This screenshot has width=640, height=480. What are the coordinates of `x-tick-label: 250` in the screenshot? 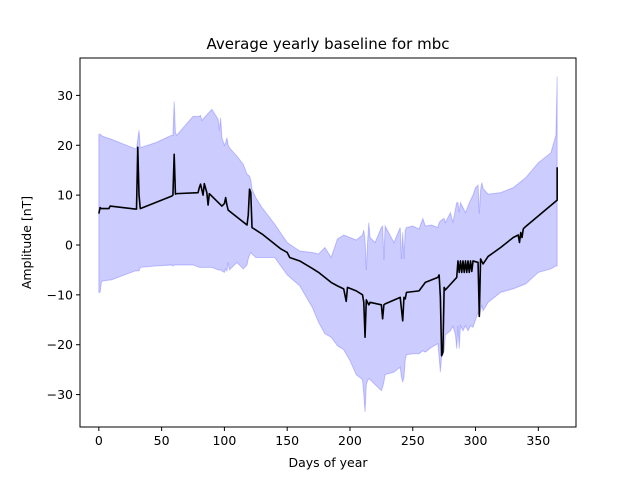 It's located at (413, 440).